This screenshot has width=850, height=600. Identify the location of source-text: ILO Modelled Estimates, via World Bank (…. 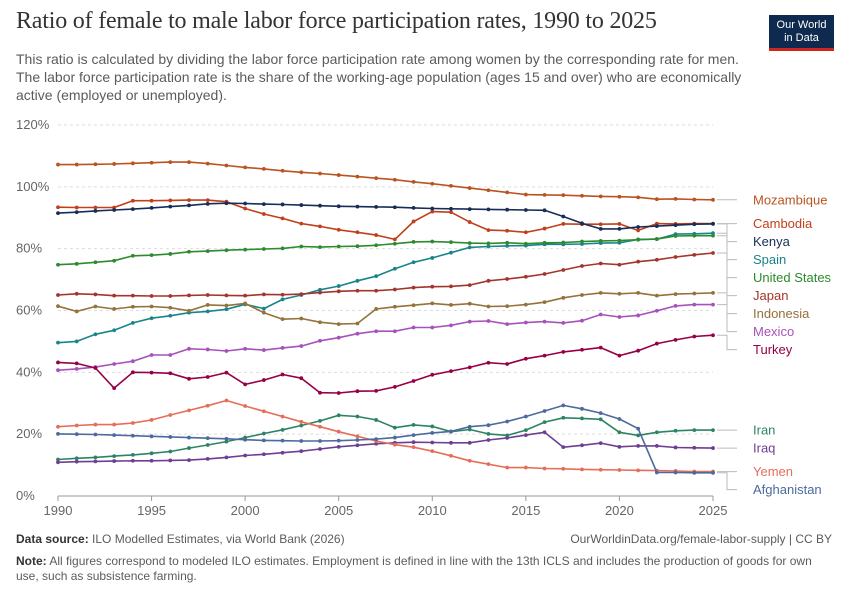
(218, 539).